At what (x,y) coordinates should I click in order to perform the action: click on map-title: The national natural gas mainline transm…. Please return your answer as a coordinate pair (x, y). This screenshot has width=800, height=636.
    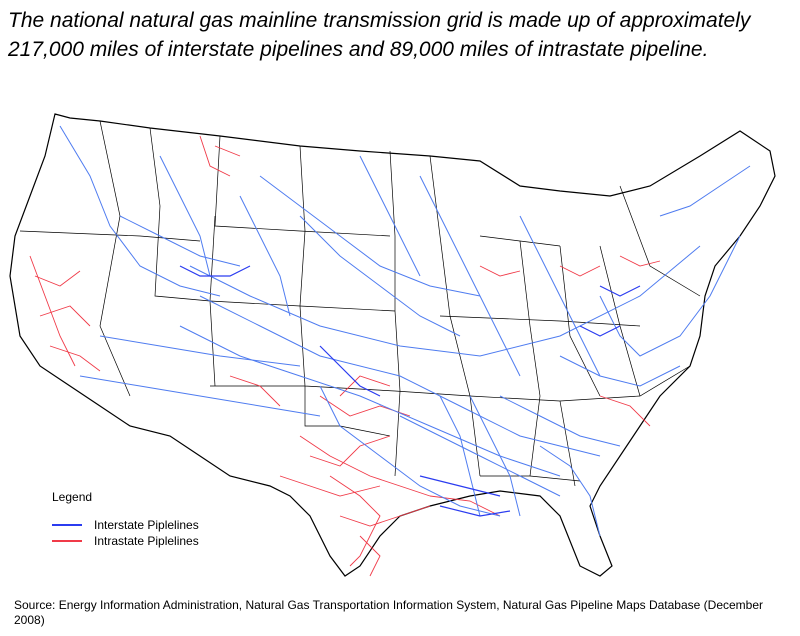
    Looking at the image, I should click on (379, 35).